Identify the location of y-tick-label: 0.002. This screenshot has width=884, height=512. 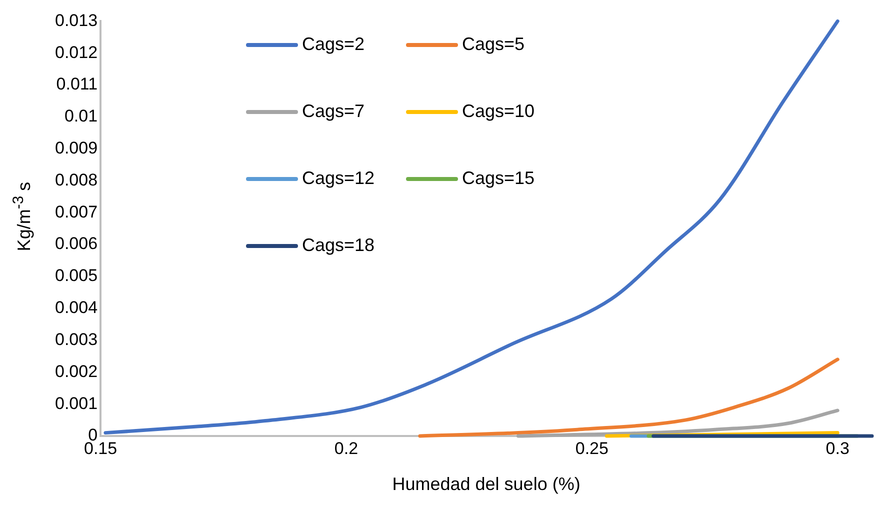
(76, 371).